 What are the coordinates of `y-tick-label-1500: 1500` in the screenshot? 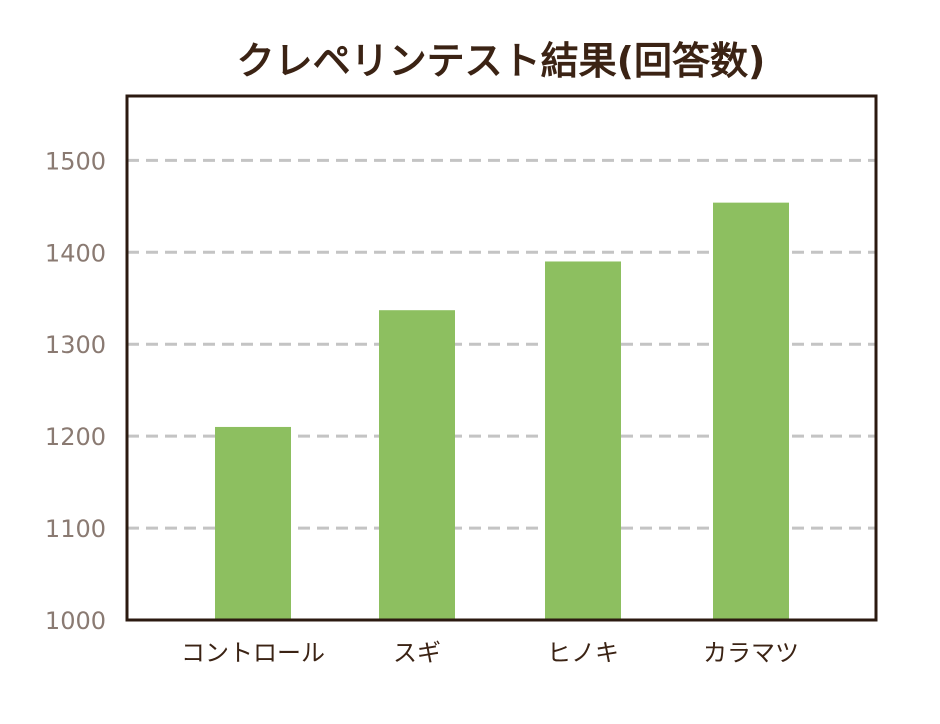 It's located at (75, 161).